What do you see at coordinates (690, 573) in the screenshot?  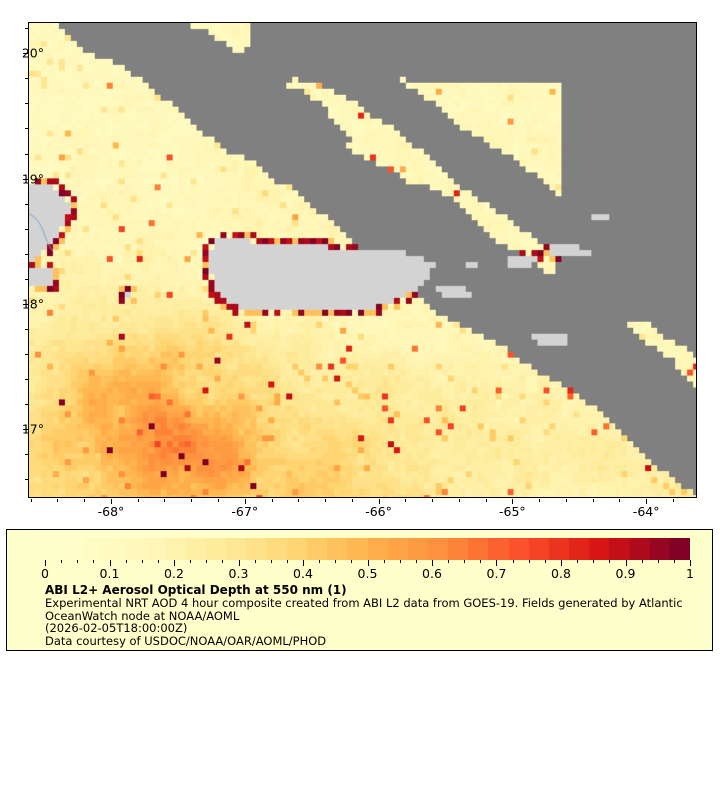 I see `colorbar-tick-label: 1` at bounding box center [690, 573].